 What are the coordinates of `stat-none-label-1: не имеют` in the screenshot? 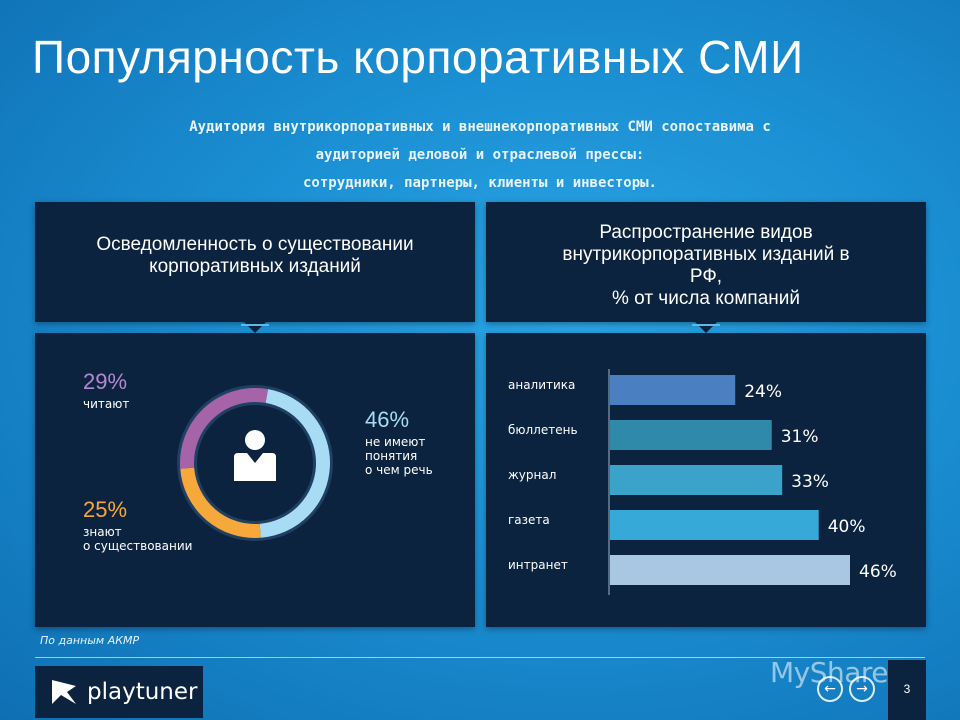 It's located at (395, 442).